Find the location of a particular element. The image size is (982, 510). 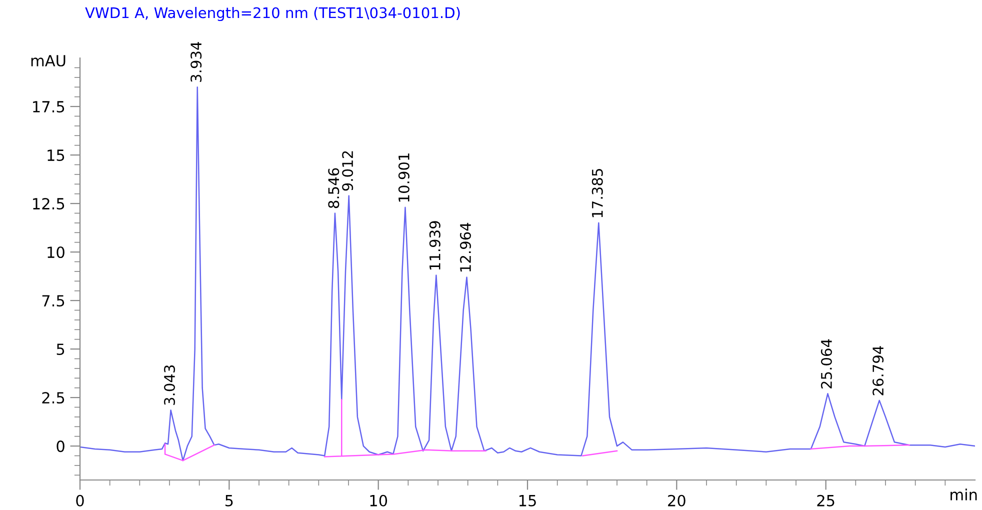

y-tick-label: 0 is located at coordinates (60, 446).